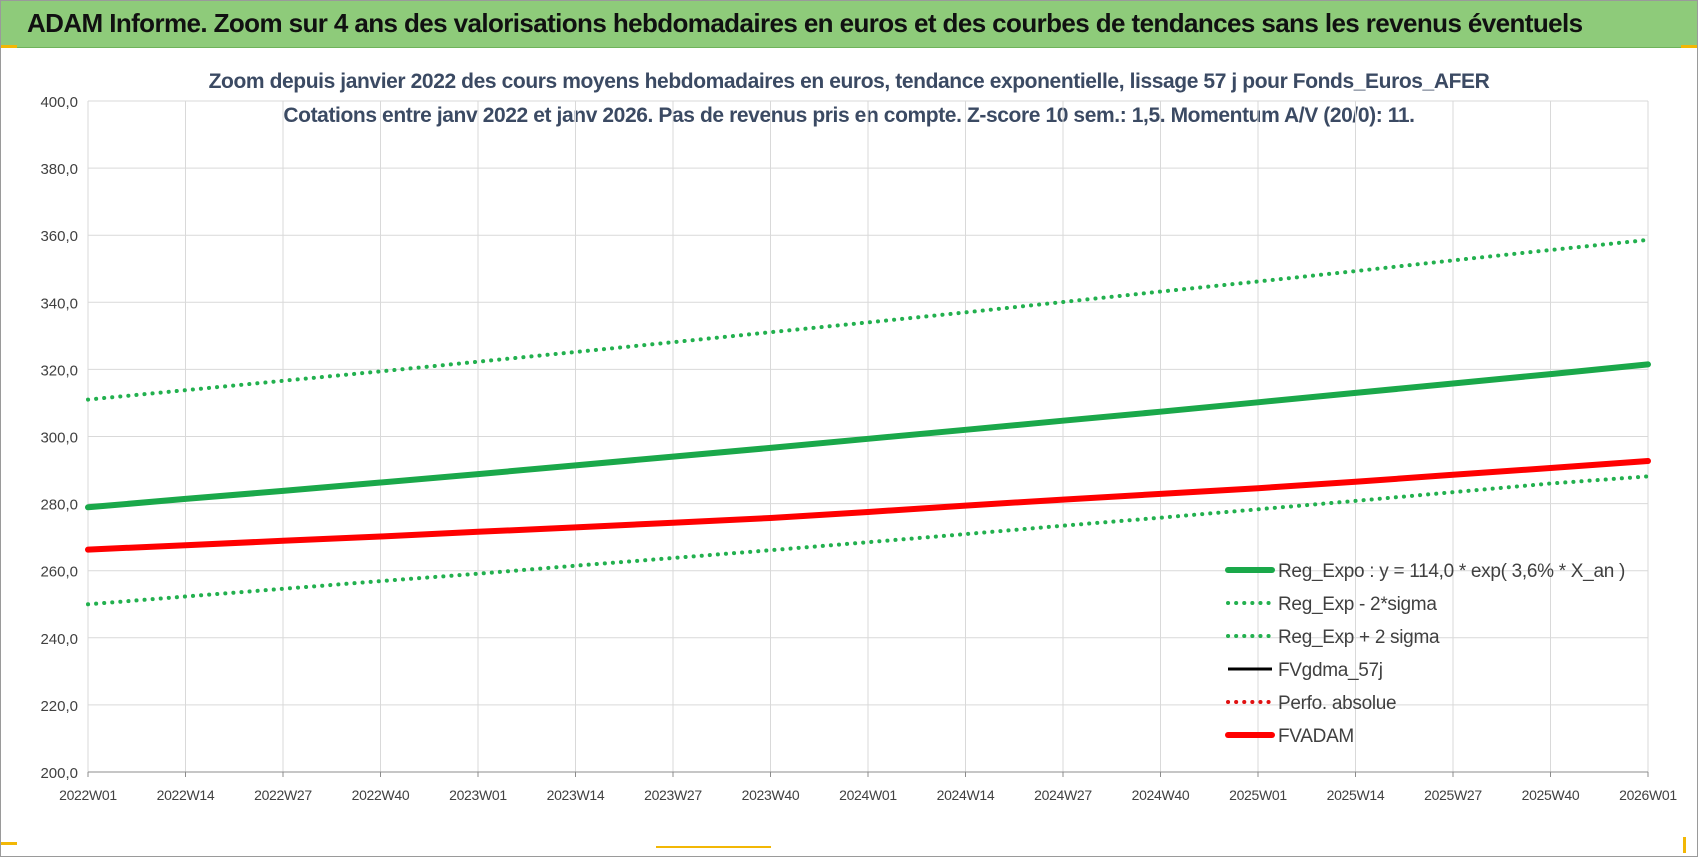 The width and height of the screenshot is (1698, 857). I want to click on corner-accent-bottom-left, so click(9, 843).